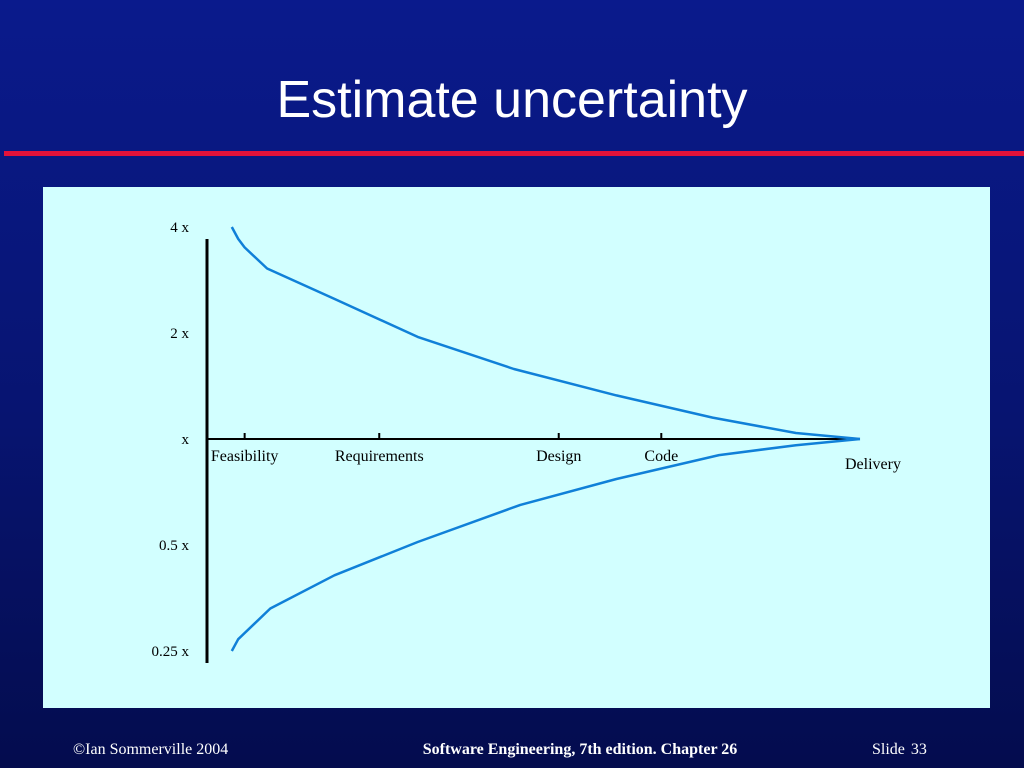  Describe the element at coordinates (873, 464) in the screenshot. I see `phase-label-delivery: Delivery` at that location.